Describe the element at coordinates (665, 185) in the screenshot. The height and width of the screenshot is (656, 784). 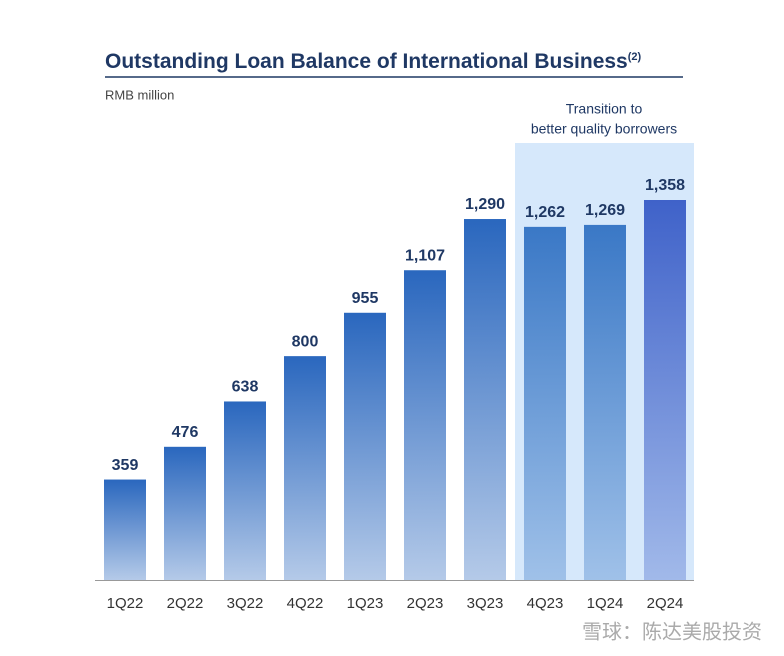
I see `value-label: 1,358` at that location.